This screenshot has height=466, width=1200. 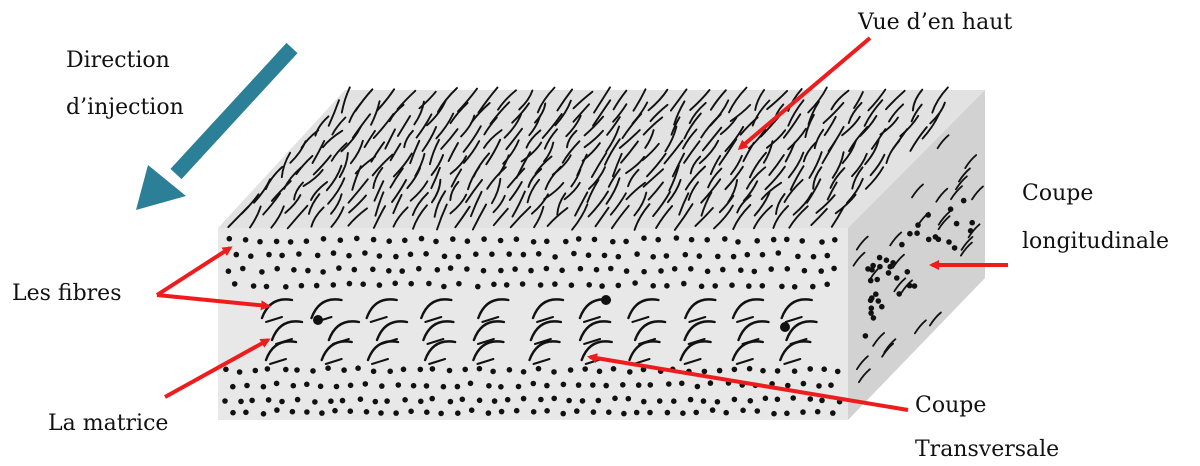 I want to click on top-view-pointer-arrow, so click(x=804, y=93).